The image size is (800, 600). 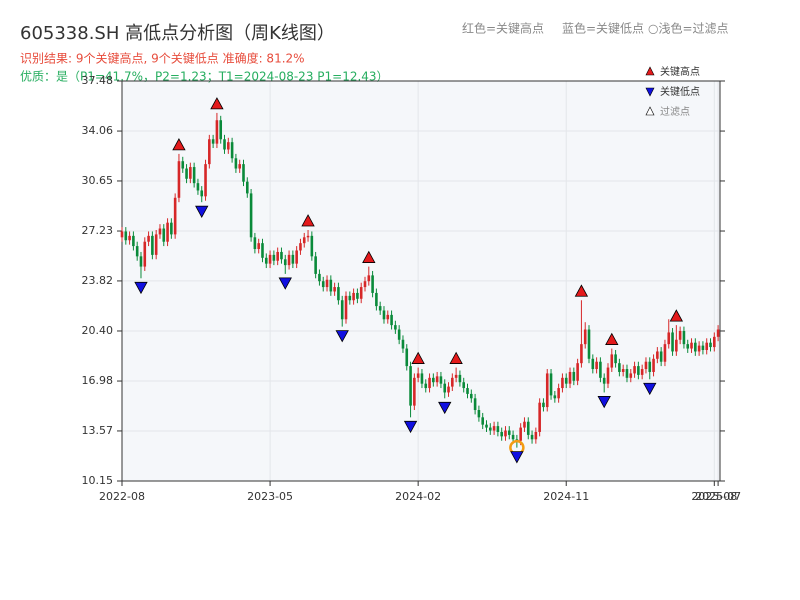 I want to click on legend-label: 关键高点, so click(x=680, y=71).